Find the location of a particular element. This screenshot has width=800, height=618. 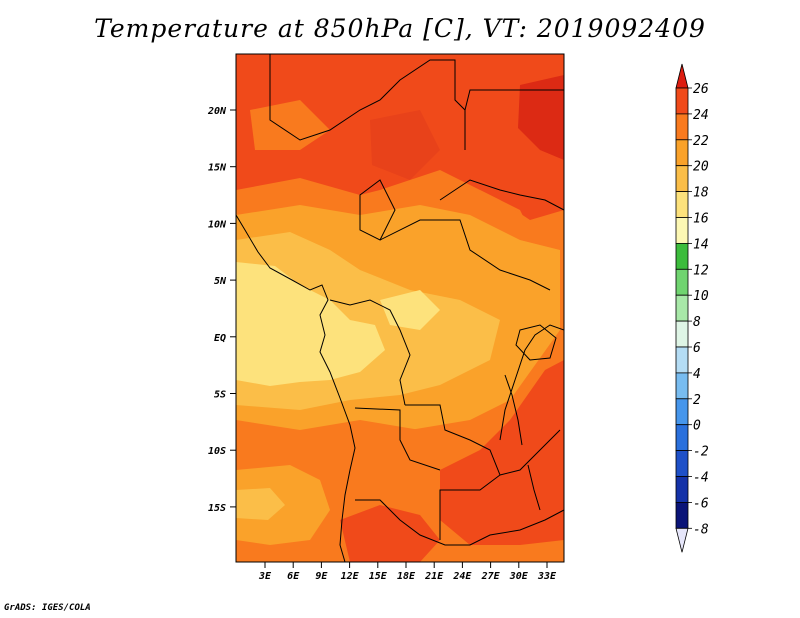

field-18-sw is located at coordinates (260, 504).